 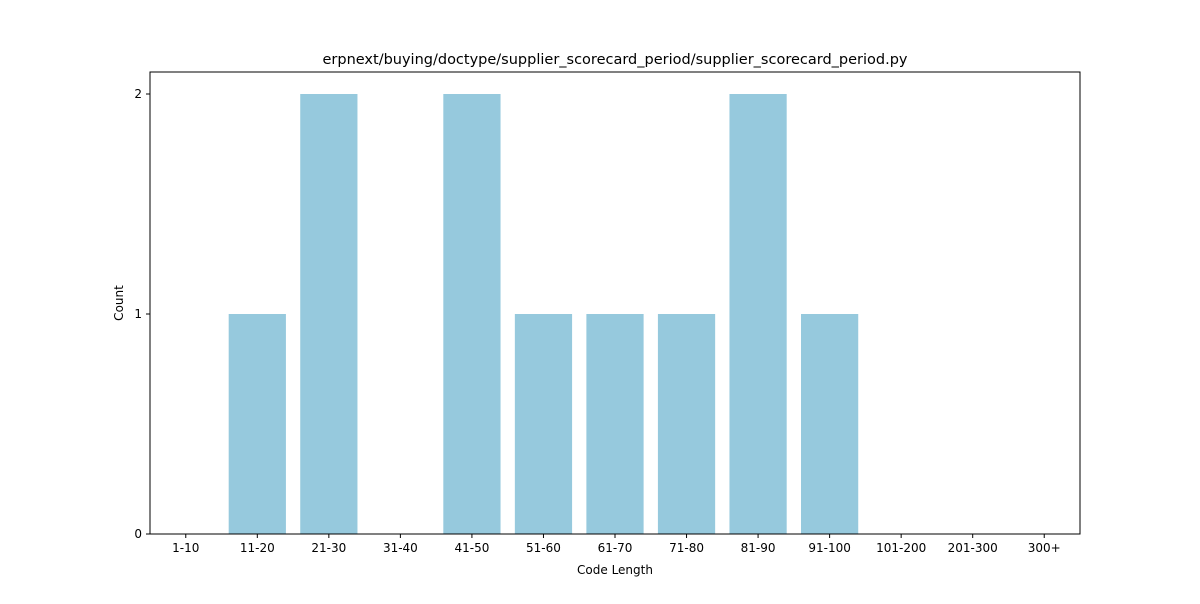 What do you see at coordinates (686, 548) in the screenshot?
I see `x-tick-label: 71-80` at bounding box center [686, 548].